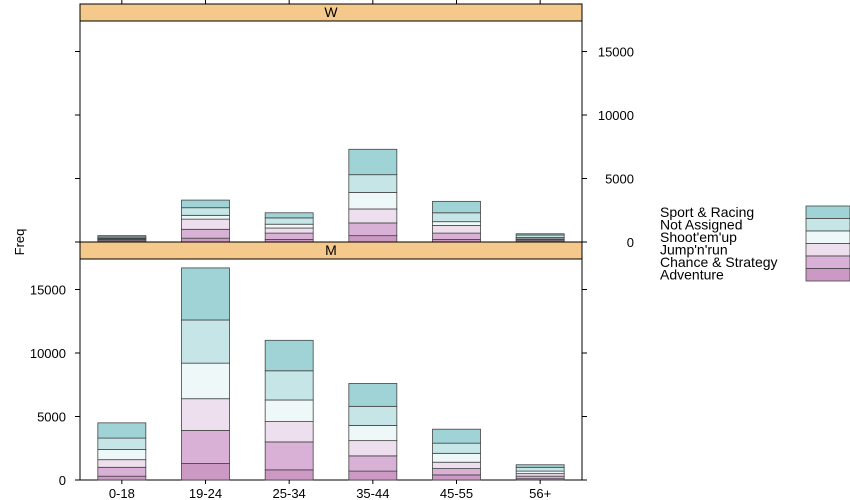 This screenshot has width=850, height=500. I want to click on legend-label: Shoot'em'up, so click(698, 237).